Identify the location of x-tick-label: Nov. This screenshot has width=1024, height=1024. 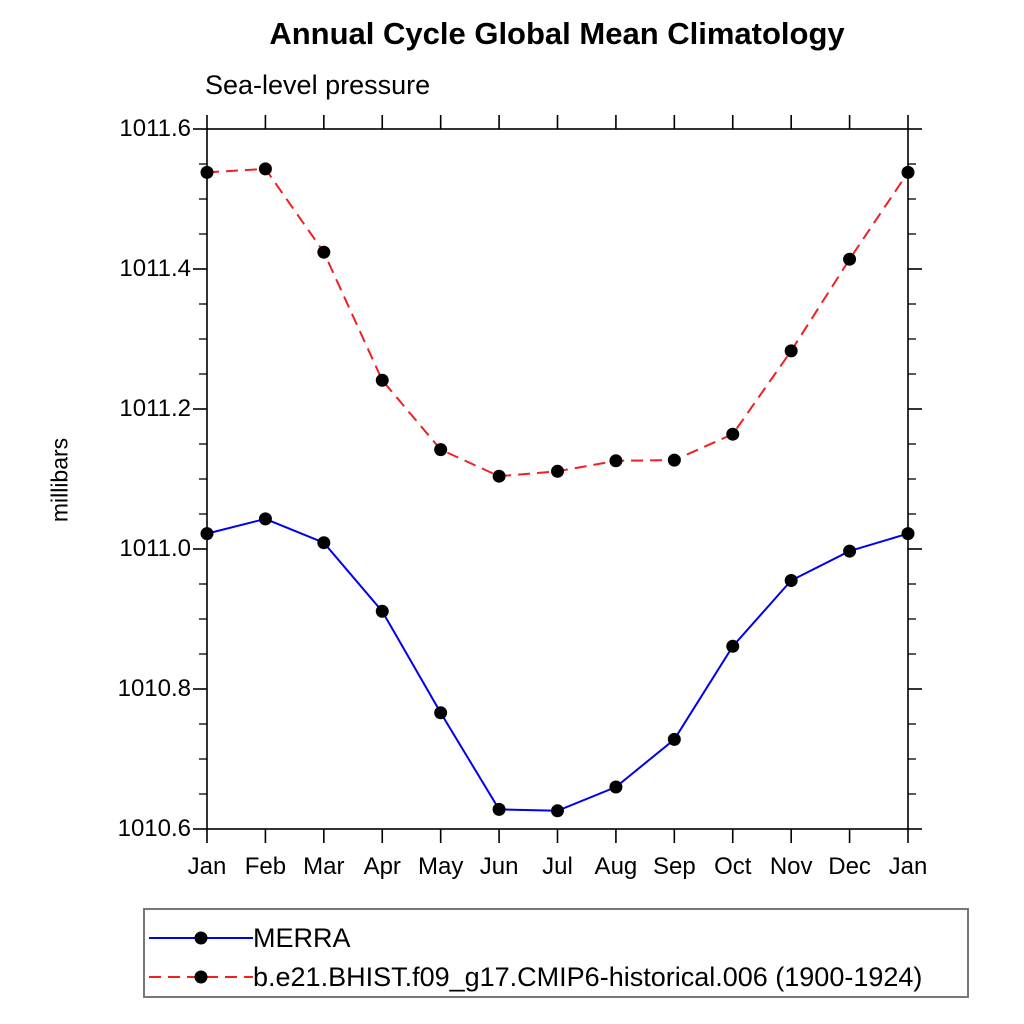
(791, 866).